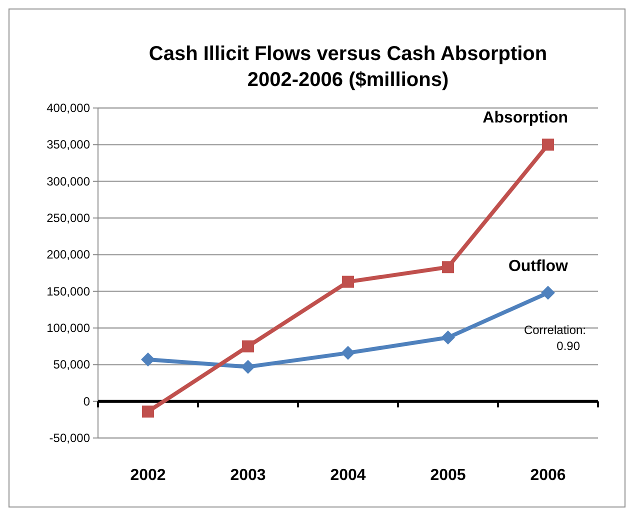  Describe the element at coordinates (348, 475) in the screenshot. I see `x-tick-label: 2004` at that location.